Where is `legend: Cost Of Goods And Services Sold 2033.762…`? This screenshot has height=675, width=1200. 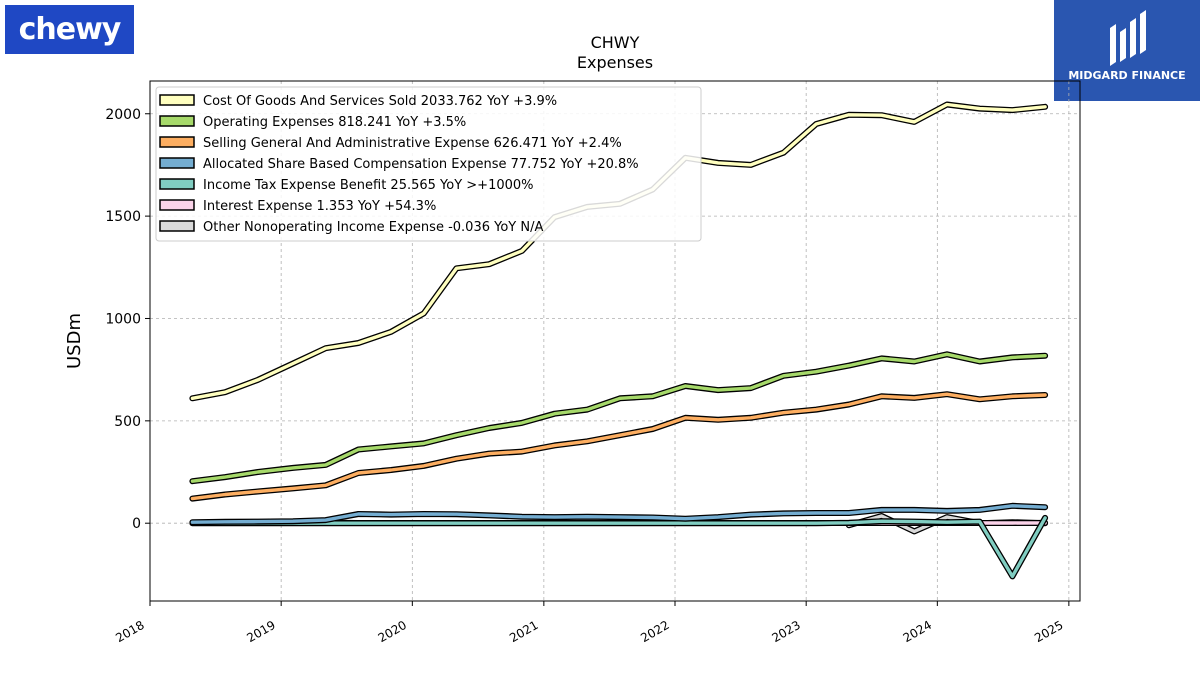
legend: Cost Of Goods And Services Sold 2033.762… is located at coordinates (428, 164).